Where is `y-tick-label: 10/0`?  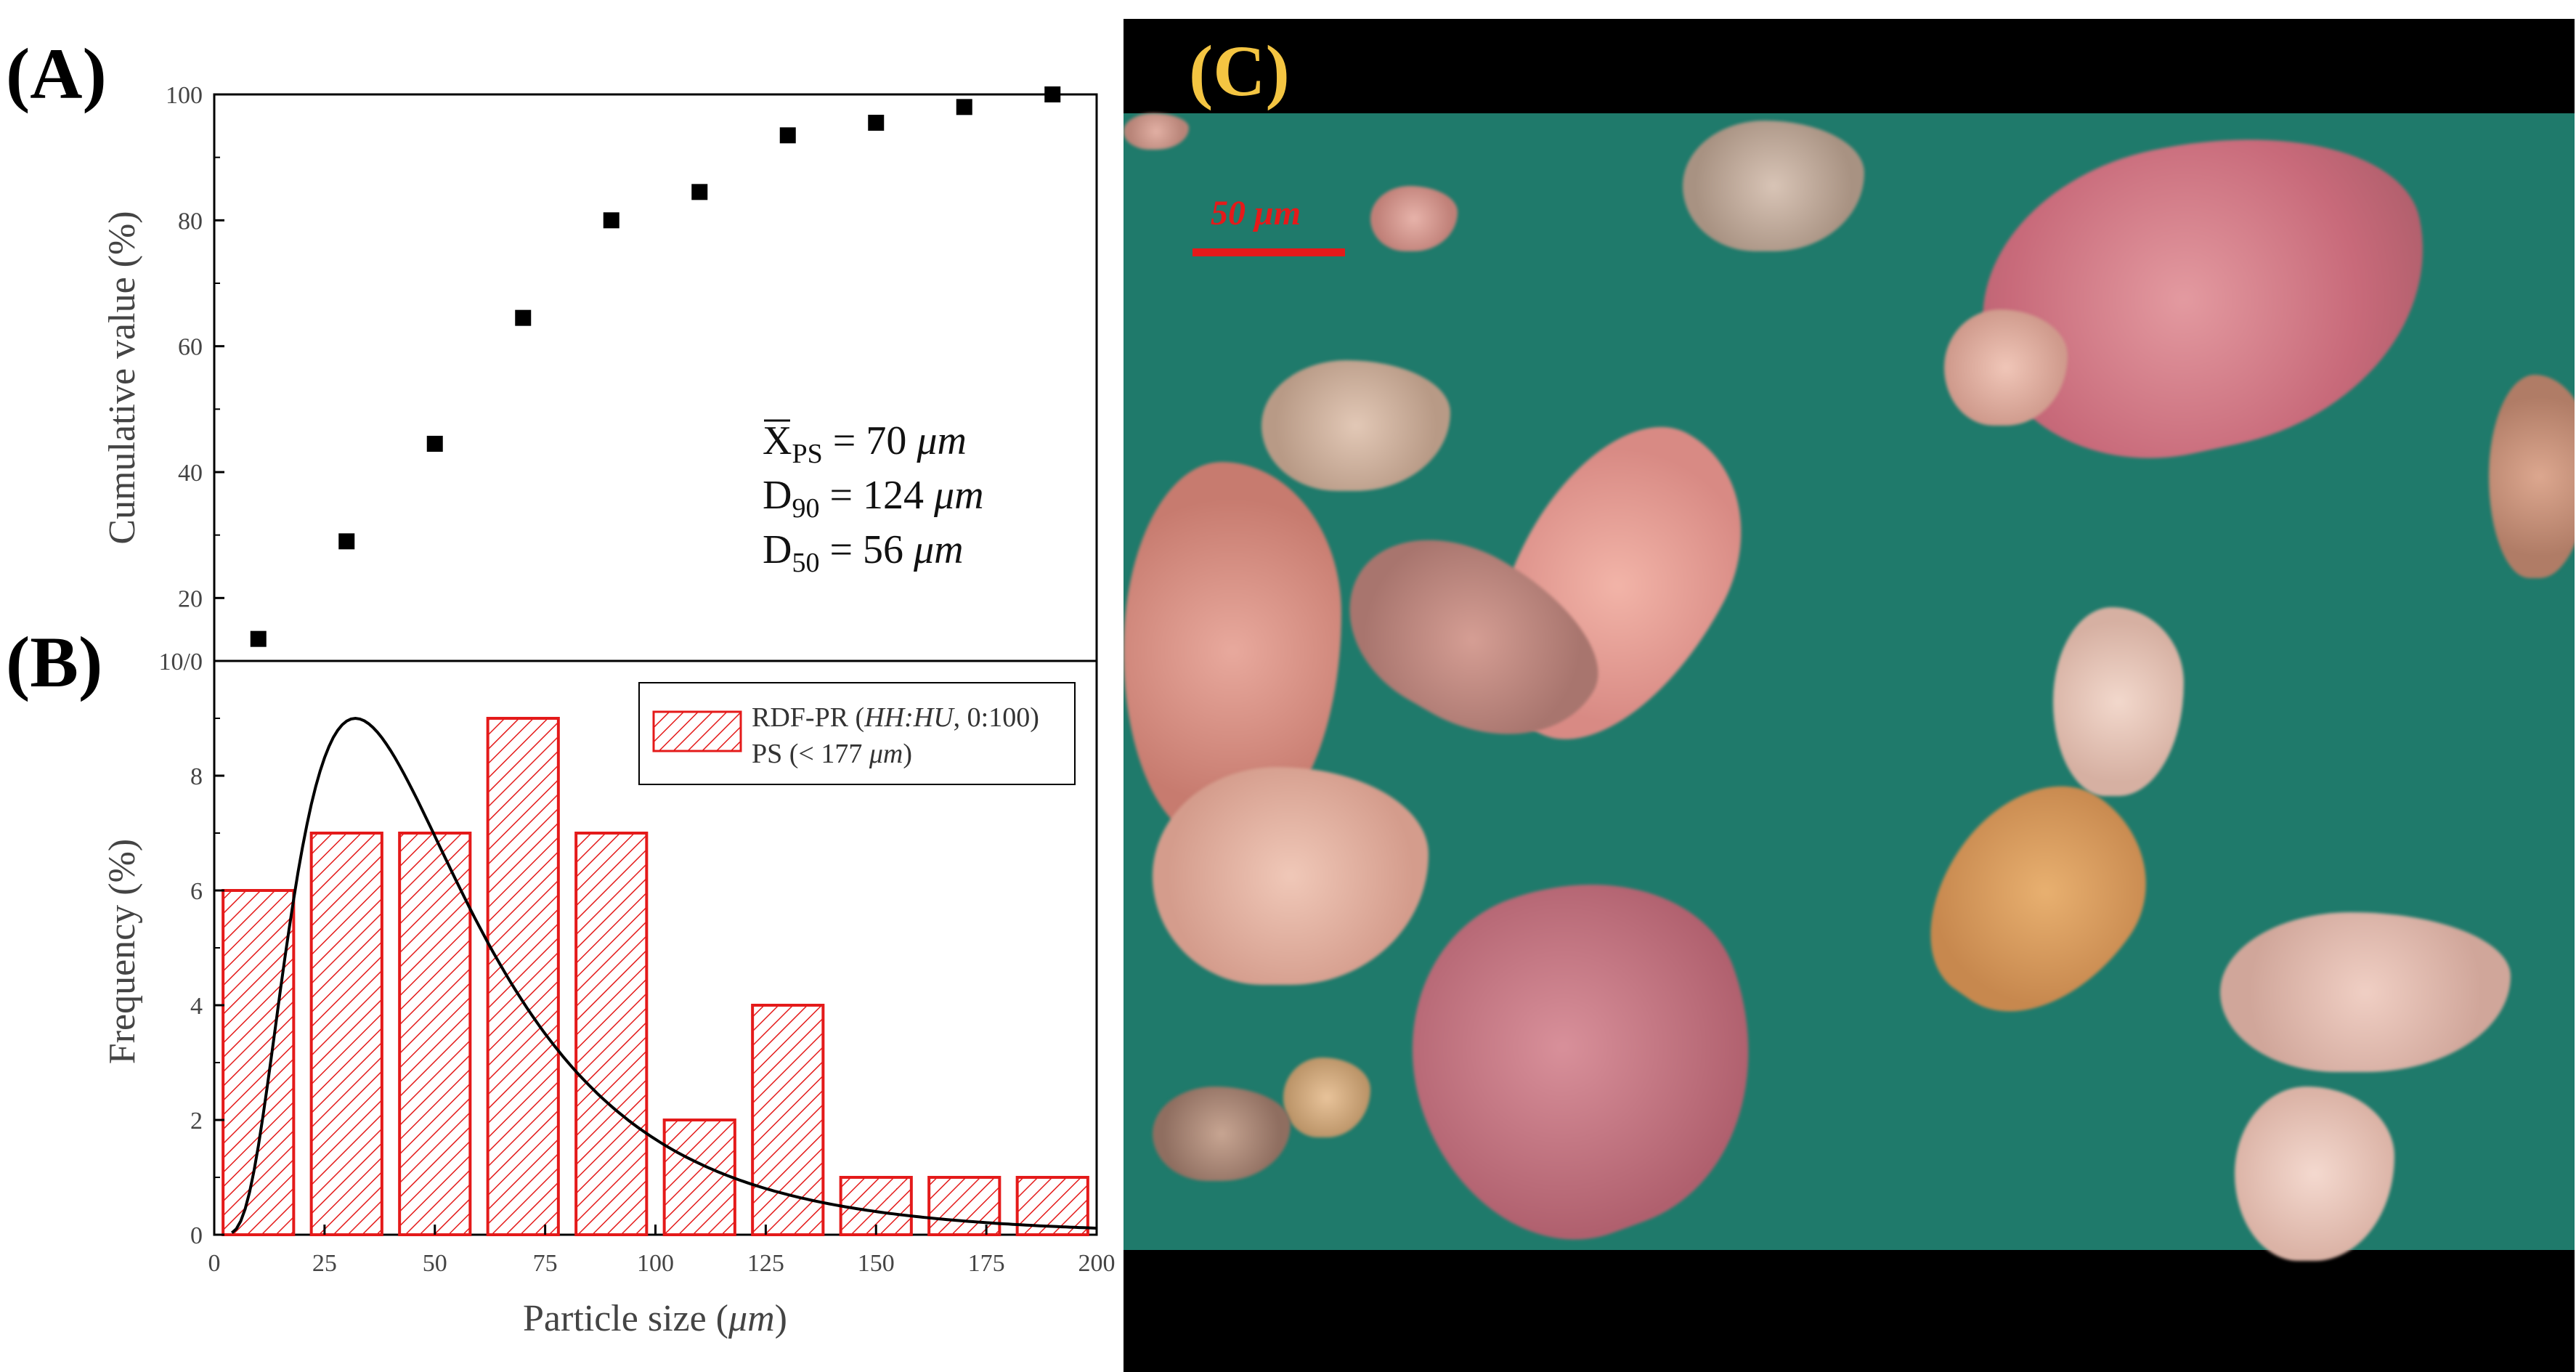
y-tick-label: 10/0 is located at coordinates (181, 662).